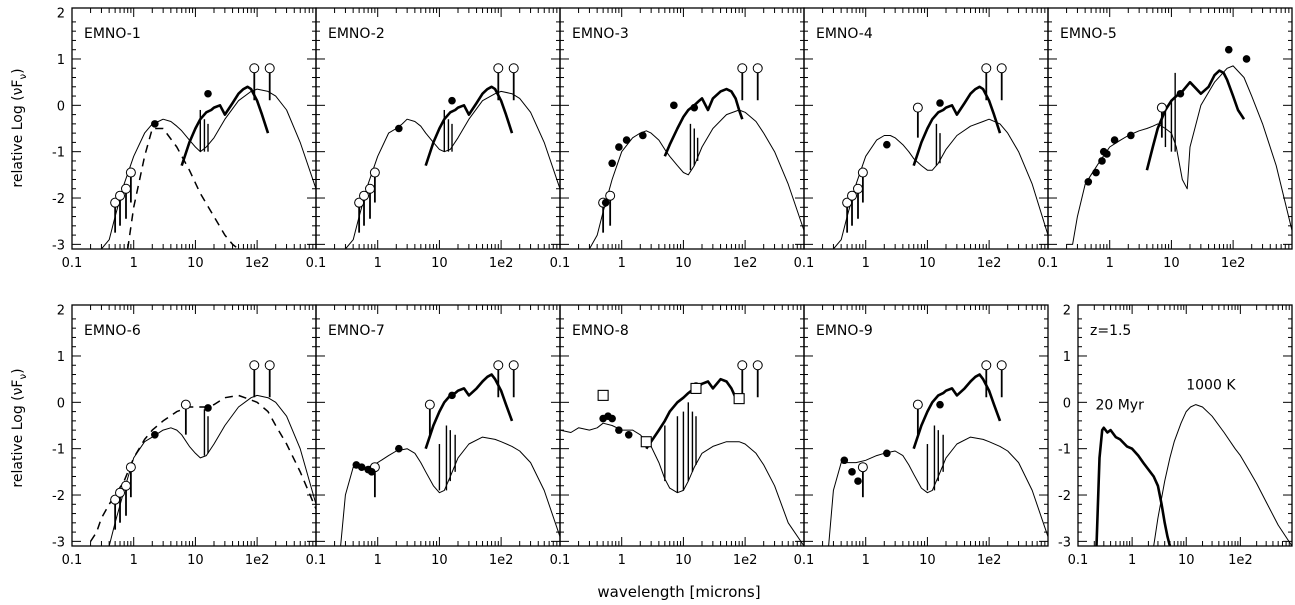  I want to click on y-axis-label-bottom: relative Log (νFν), so click(19, 427).